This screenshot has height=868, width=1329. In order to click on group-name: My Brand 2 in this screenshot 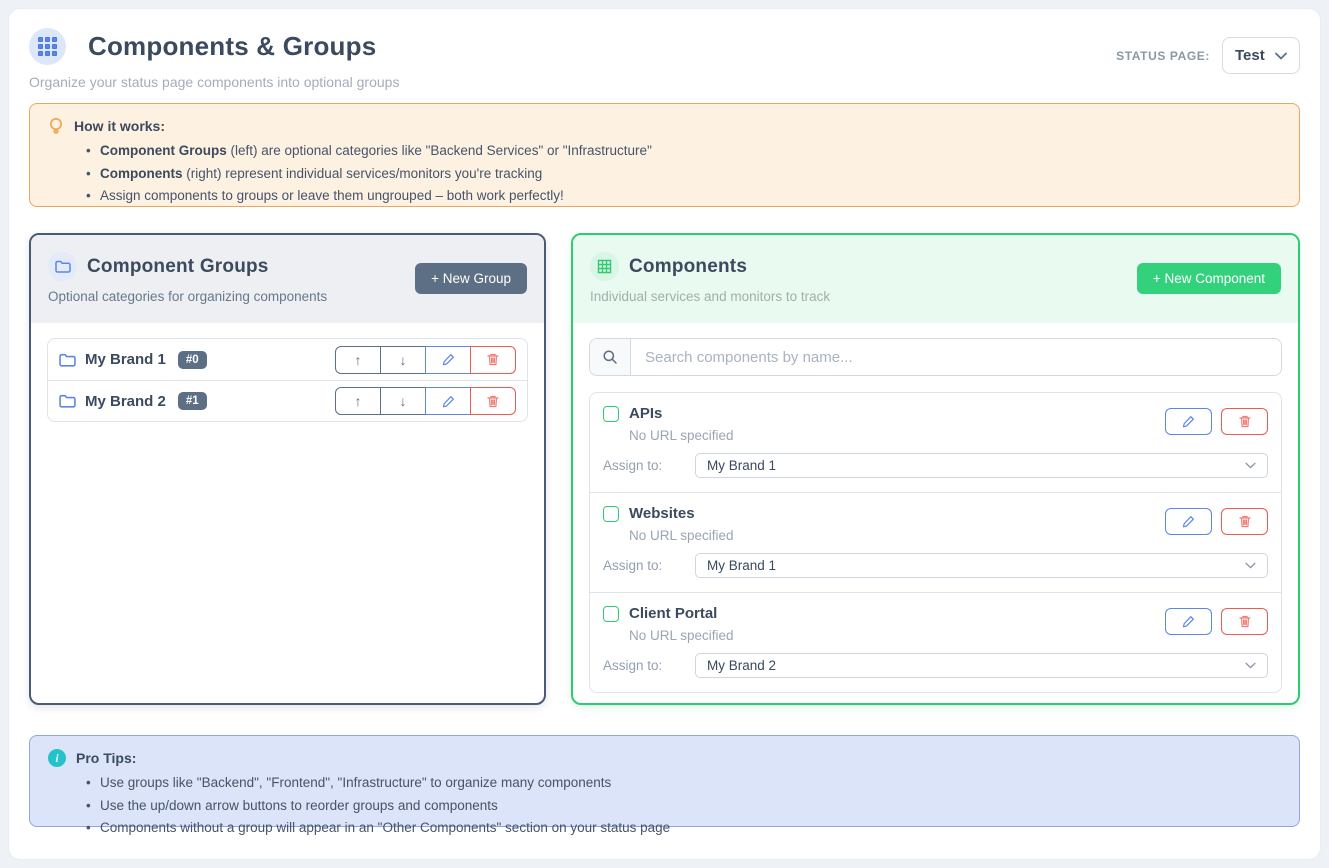, I will do `click(125, 401)`.